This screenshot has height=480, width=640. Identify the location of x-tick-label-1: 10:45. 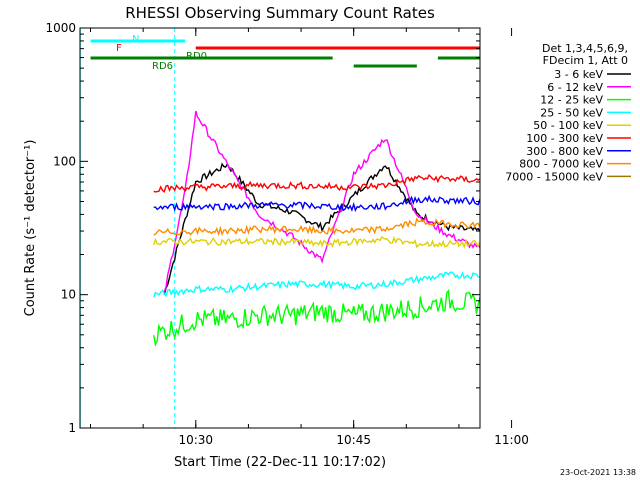
(353, 440).